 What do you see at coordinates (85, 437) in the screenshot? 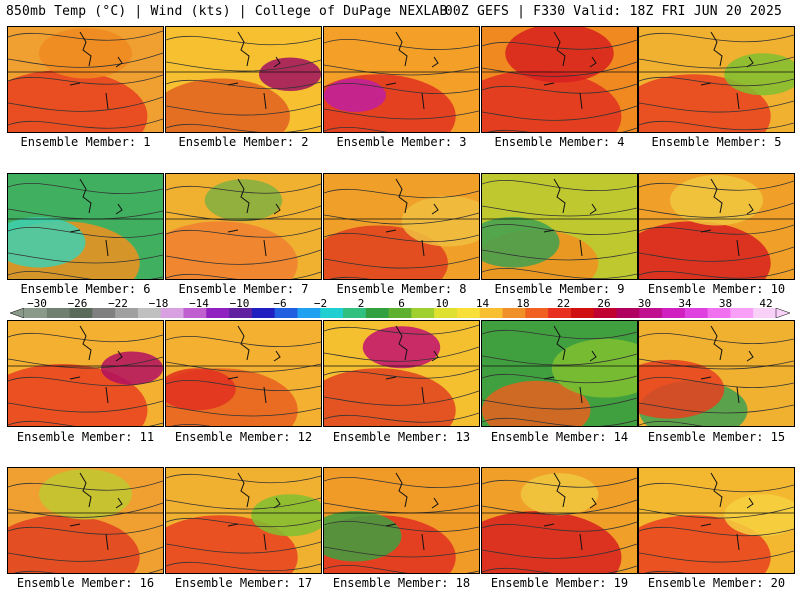
I see `panel-label: Ensemble Member: 11` at bounding box center [85, 437].